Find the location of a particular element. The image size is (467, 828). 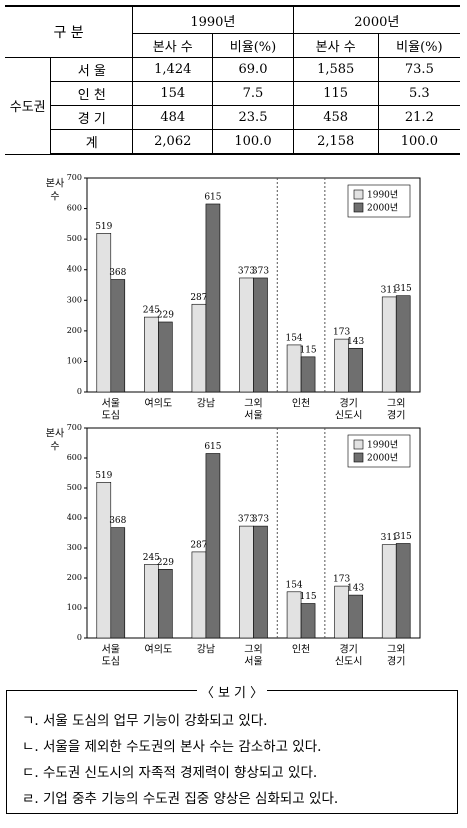

data-row: 수도권 서 울 1,424 69.0 1,585 73.5 is located at coordinates (232, 106).